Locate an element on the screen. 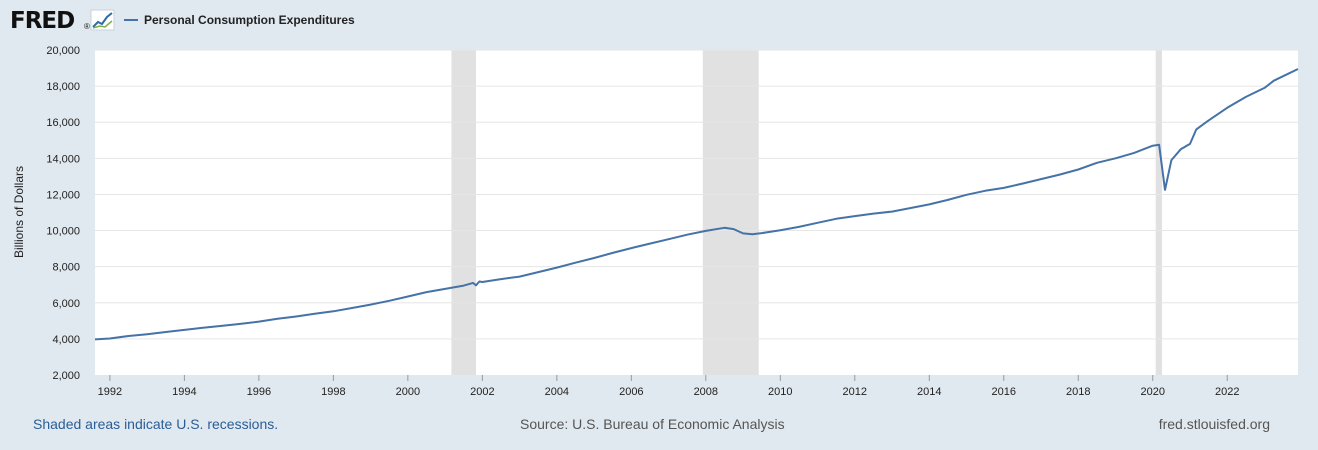 The height and width of the screenshot is (450, 1318). y-tick-label: 8,000 is located at coordinates (66, 268).